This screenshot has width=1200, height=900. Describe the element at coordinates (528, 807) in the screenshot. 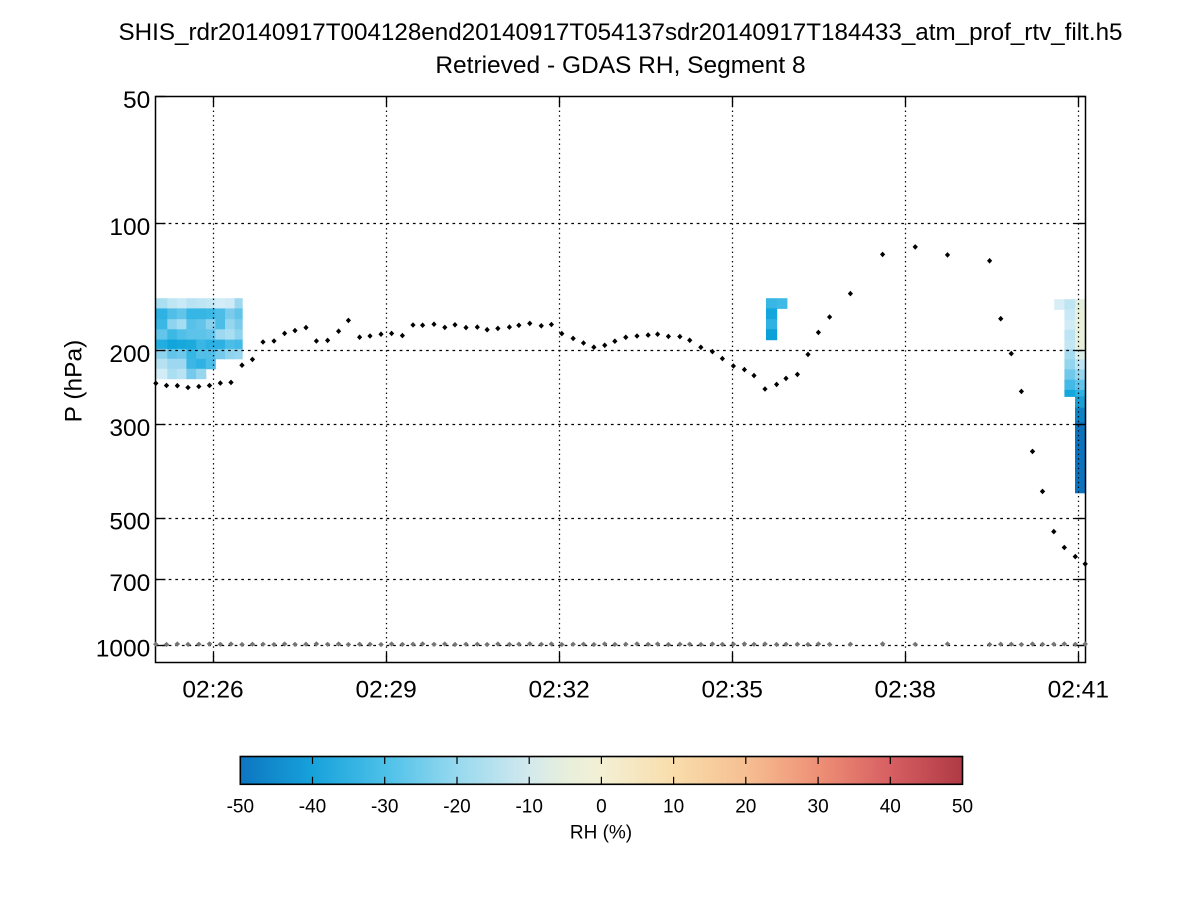

I see `svg-text: -10` at that location.